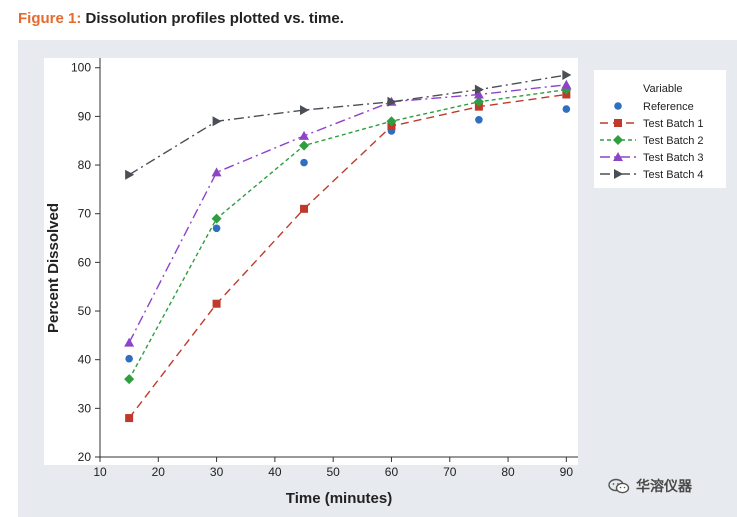  I want to click on legend-item-test-batch-4: Test Batch 4, so click(652, 175).